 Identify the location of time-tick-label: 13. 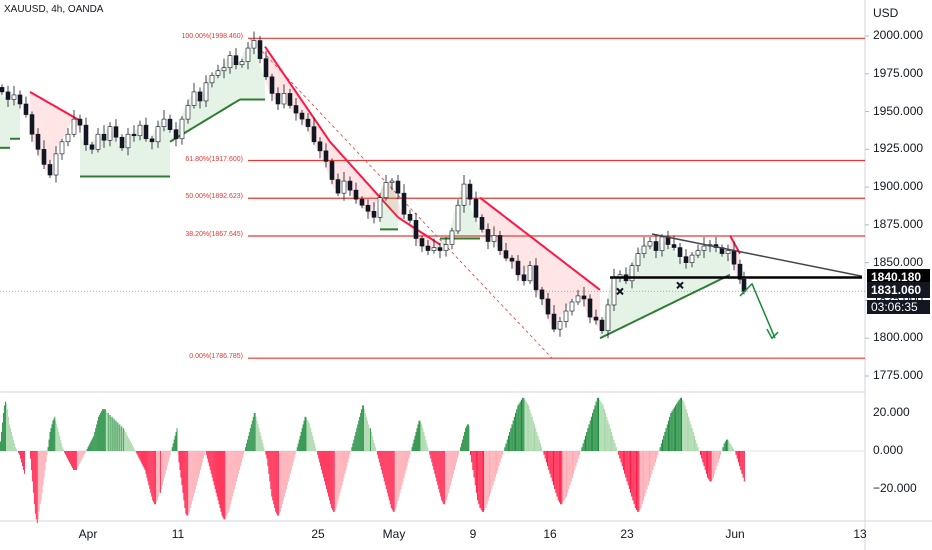
(860, 534).